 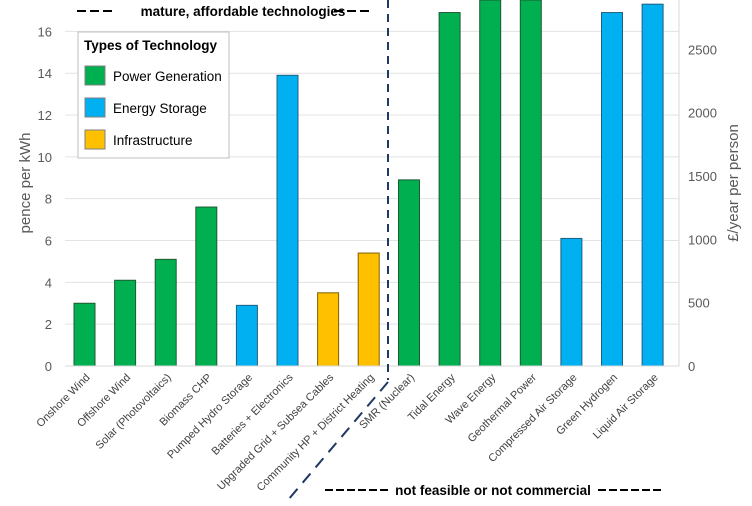 What do you see at coordinates (702, 208) in the screenshot?
I see `right-axis-ticks: 0 500 1000 1500 2000 2500` at bounding box center [702, 208].